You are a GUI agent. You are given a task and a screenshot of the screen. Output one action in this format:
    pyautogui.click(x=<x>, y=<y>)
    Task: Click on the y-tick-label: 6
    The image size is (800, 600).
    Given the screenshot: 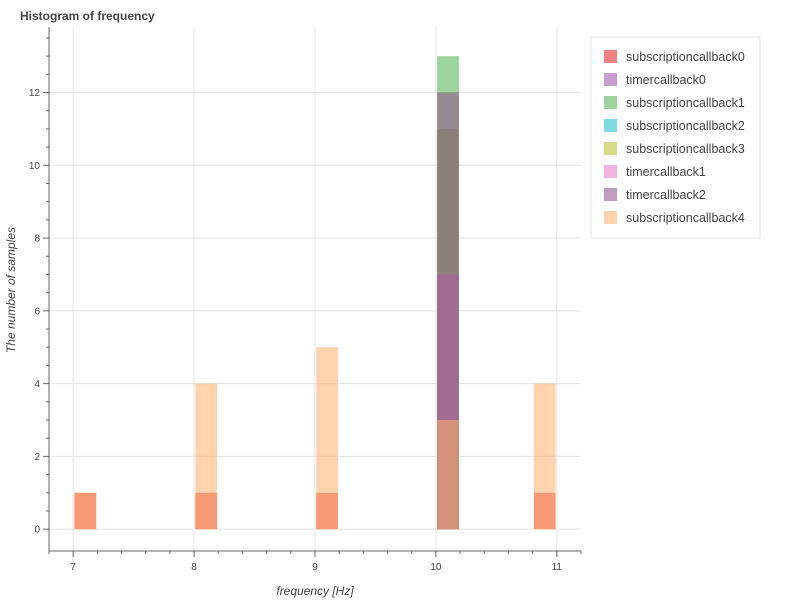 What is the action you would take?
    pyautogui.click(x=37, y=311)
    